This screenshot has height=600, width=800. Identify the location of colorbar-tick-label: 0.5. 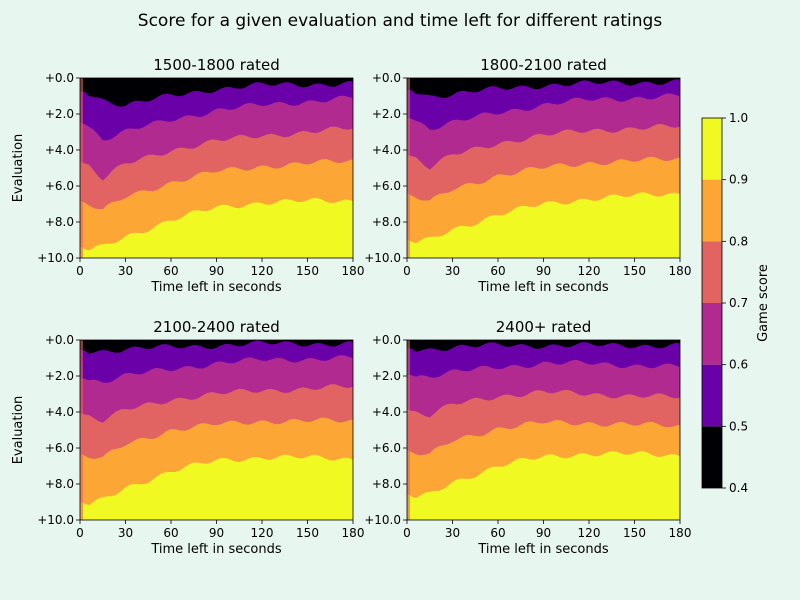
(738, 426).